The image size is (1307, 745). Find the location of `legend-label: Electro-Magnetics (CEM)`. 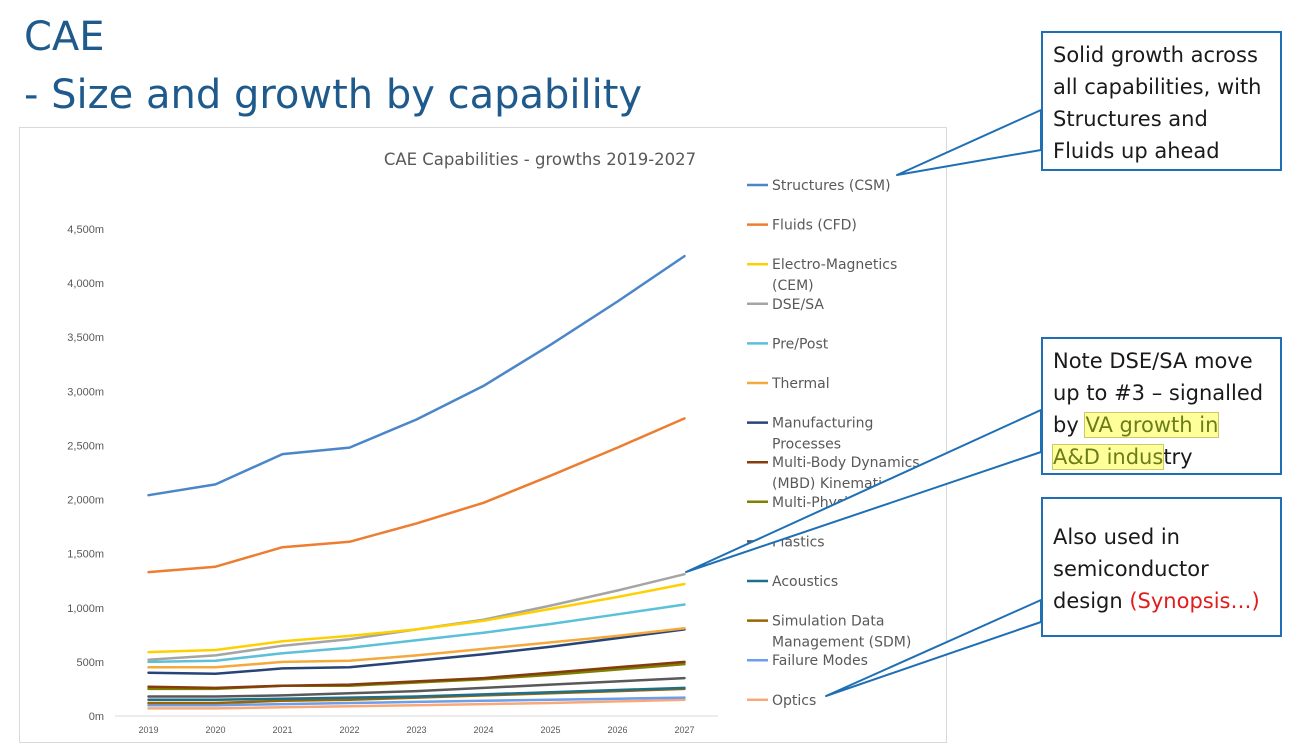

legend-label: Electro-Magnetics (CEM) is located at coordinates (834, 275).